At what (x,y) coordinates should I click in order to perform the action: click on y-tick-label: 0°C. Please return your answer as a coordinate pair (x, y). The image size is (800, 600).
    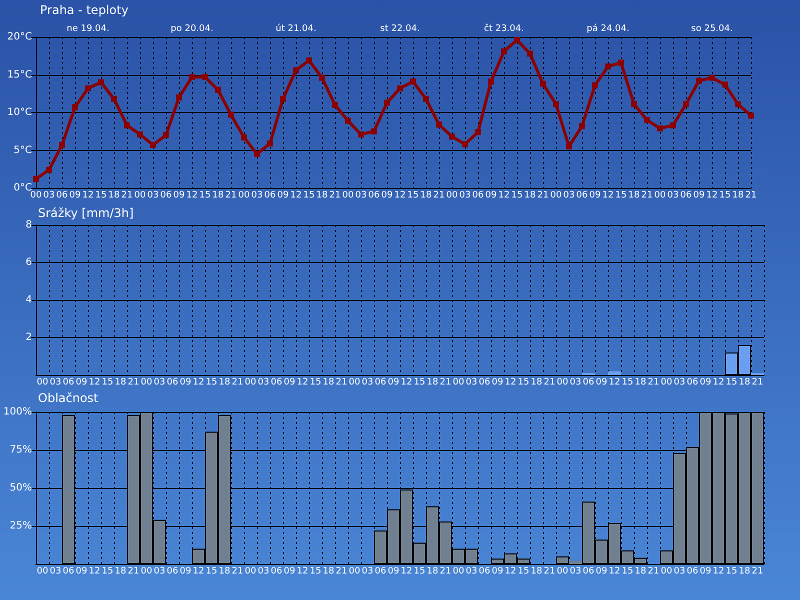
    Looking at the image, I should click on (23, 188).